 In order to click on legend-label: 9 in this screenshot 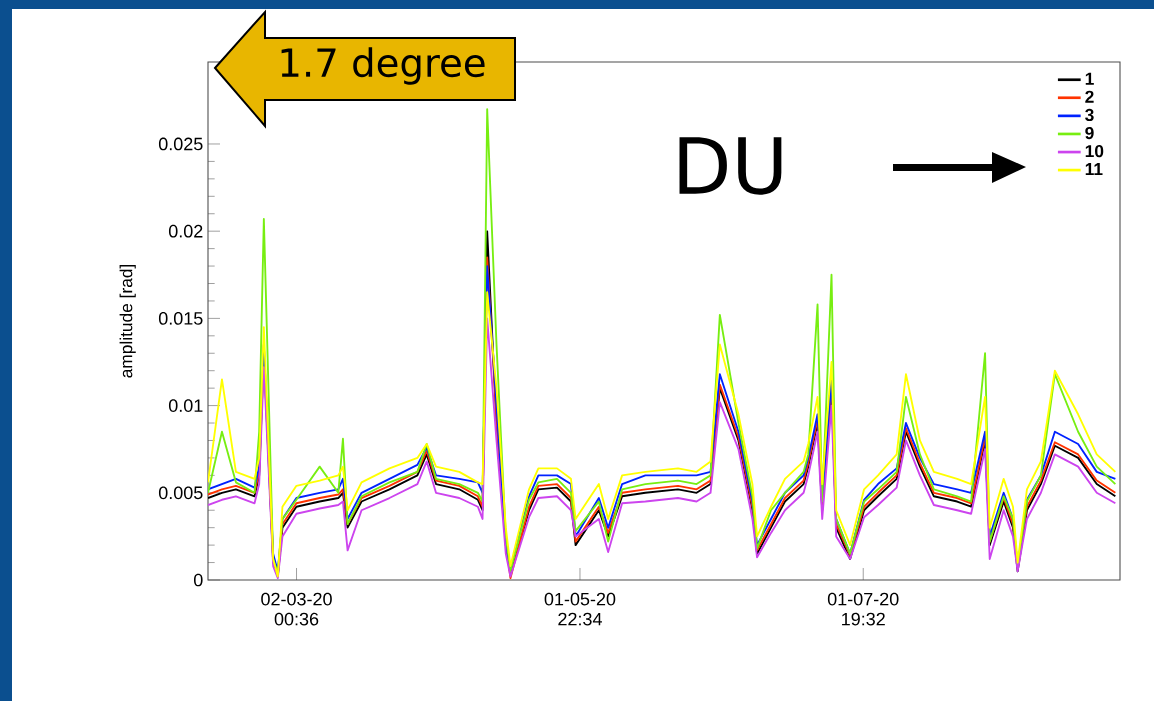, I will do `click(1089, 133)`.